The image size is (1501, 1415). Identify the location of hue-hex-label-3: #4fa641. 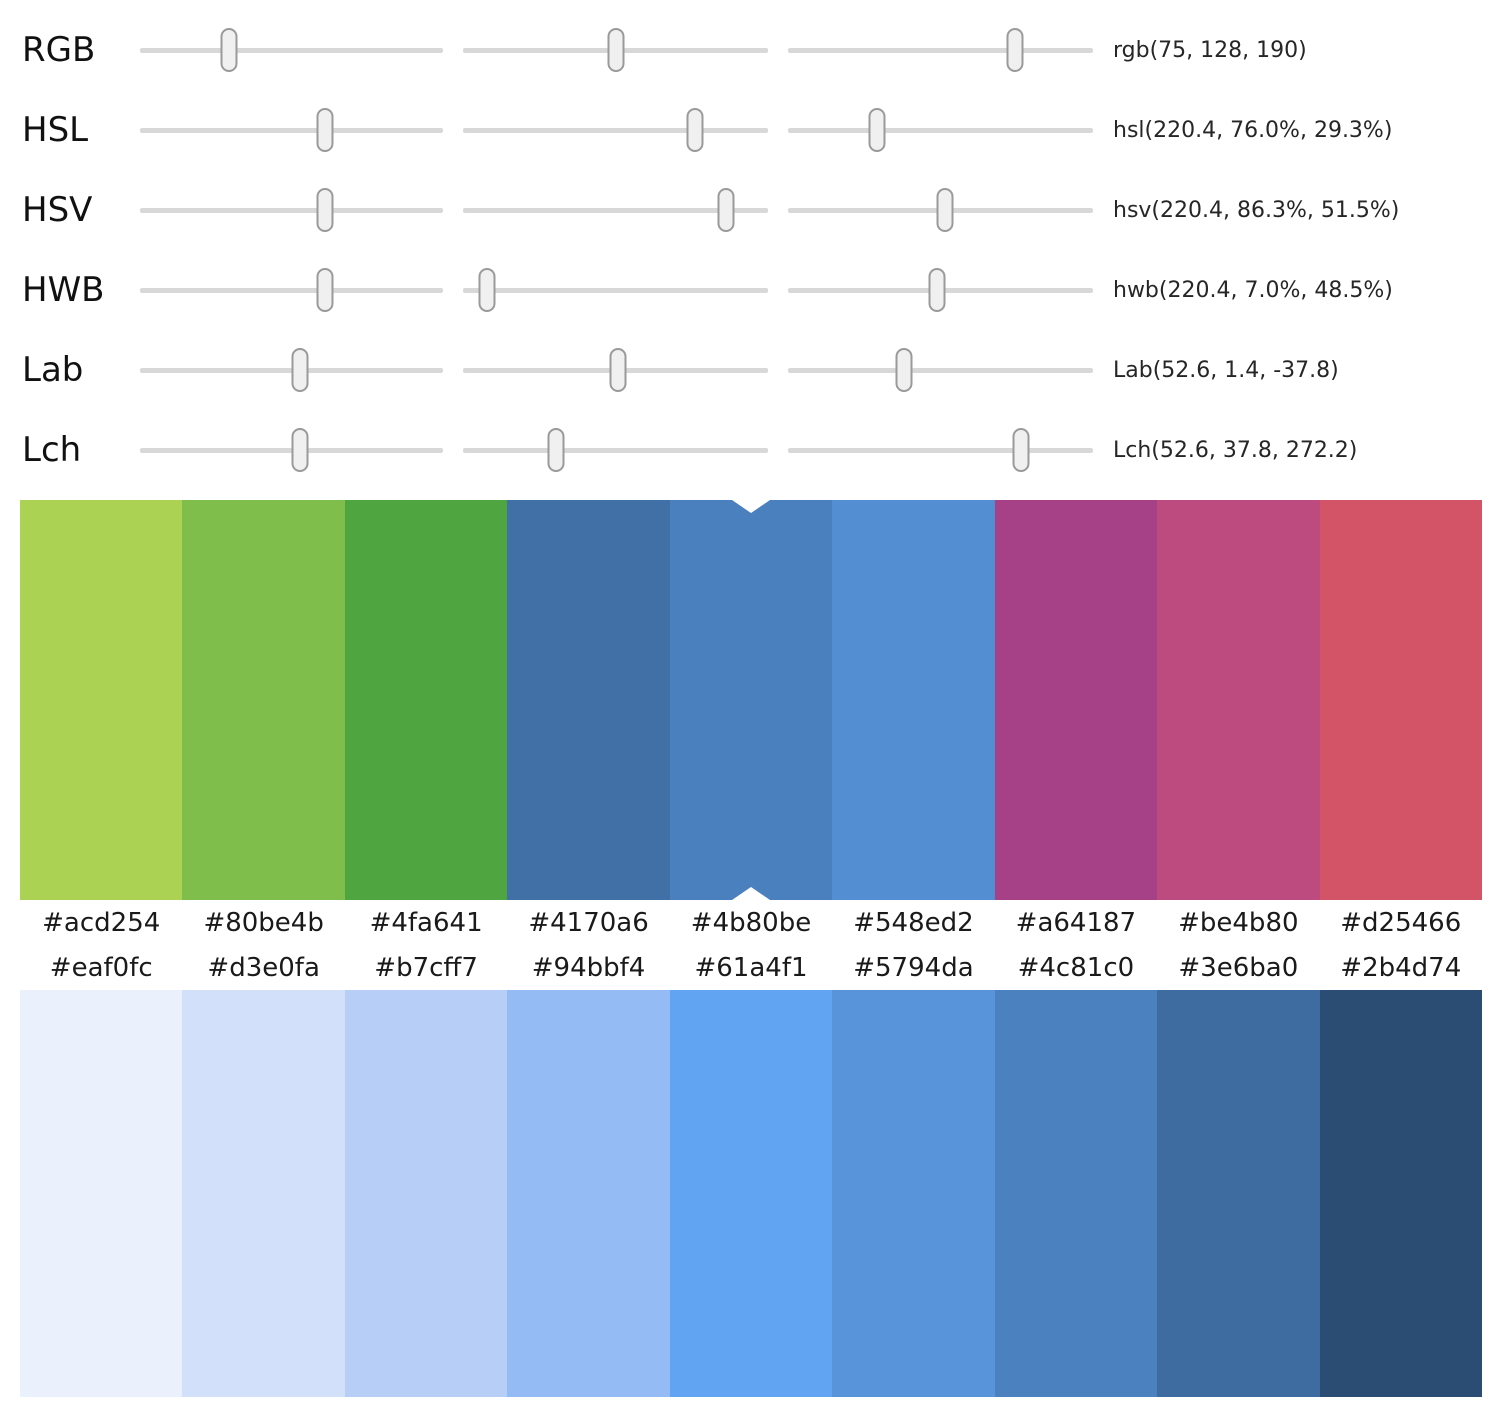
(426, 922).